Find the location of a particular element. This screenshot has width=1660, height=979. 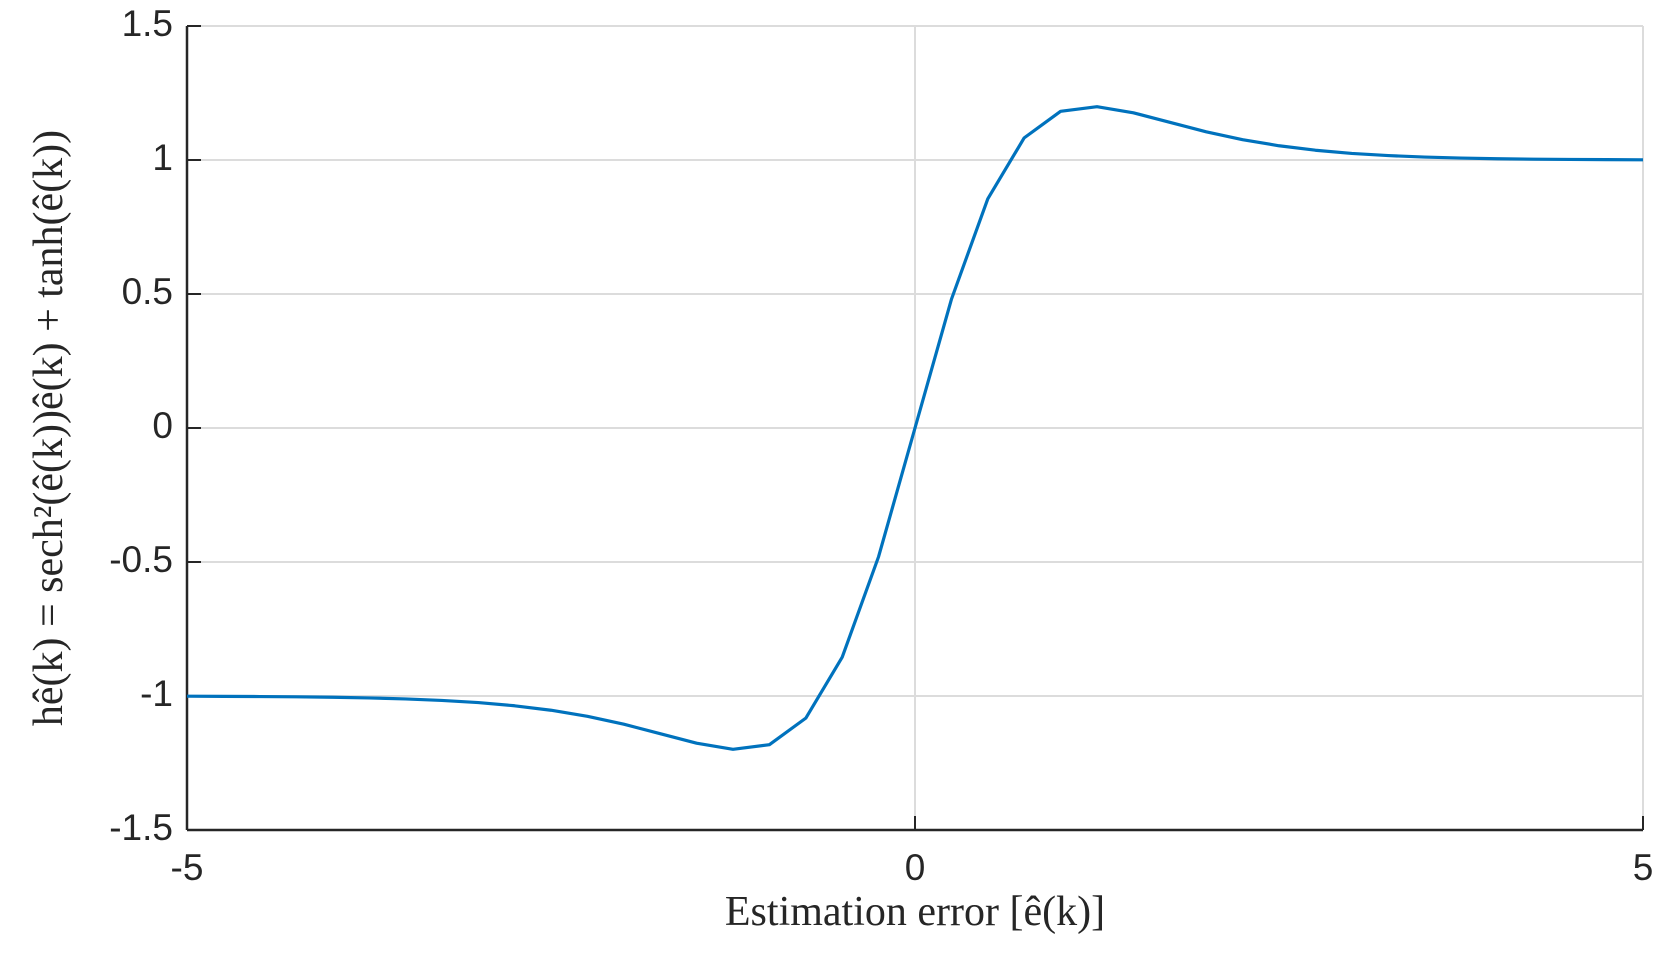

x-axis-label: Estimation error [ê(k)] is located at coordinates (915, 912).